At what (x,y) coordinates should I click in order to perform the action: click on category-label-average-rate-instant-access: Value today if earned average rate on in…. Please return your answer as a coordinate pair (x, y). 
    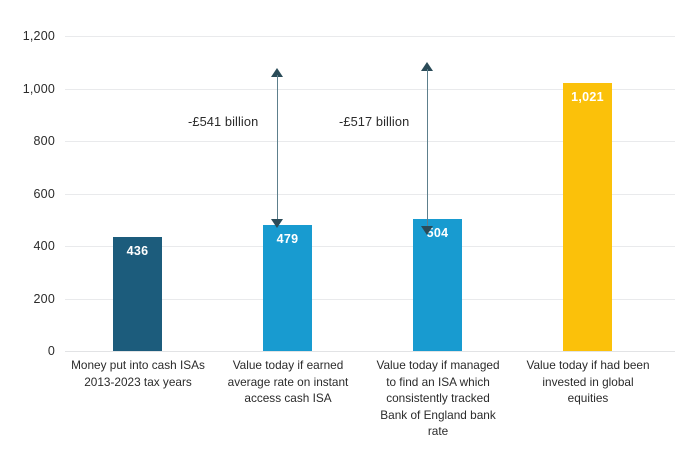
    Looking at the image, I should click on (288, 382).